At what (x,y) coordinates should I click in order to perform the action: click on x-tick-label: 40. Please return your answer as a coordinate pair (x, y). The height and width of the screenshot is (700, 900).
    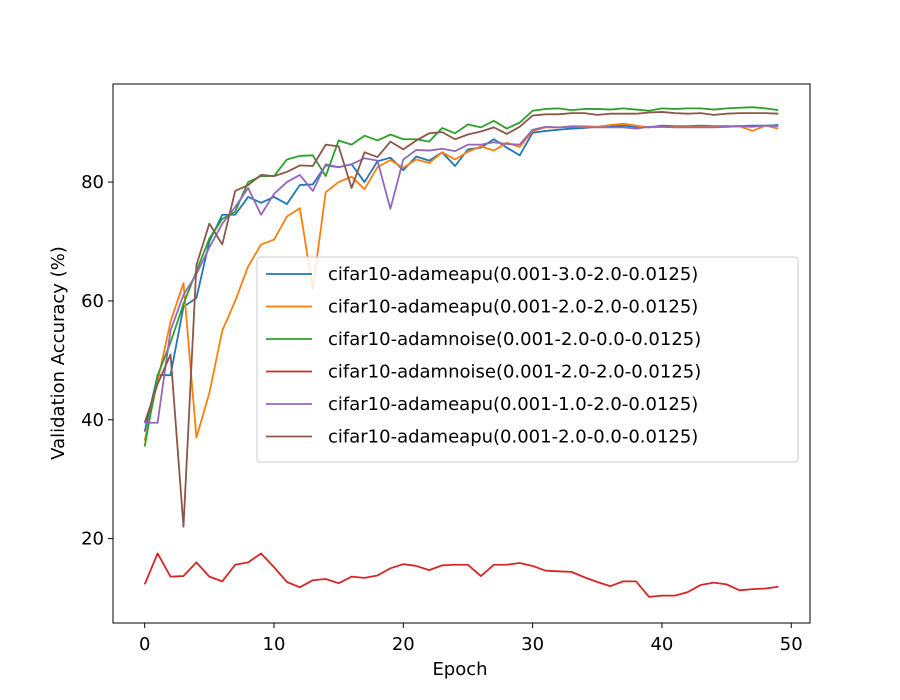
    Looking at the image, I should click on (661, 644).